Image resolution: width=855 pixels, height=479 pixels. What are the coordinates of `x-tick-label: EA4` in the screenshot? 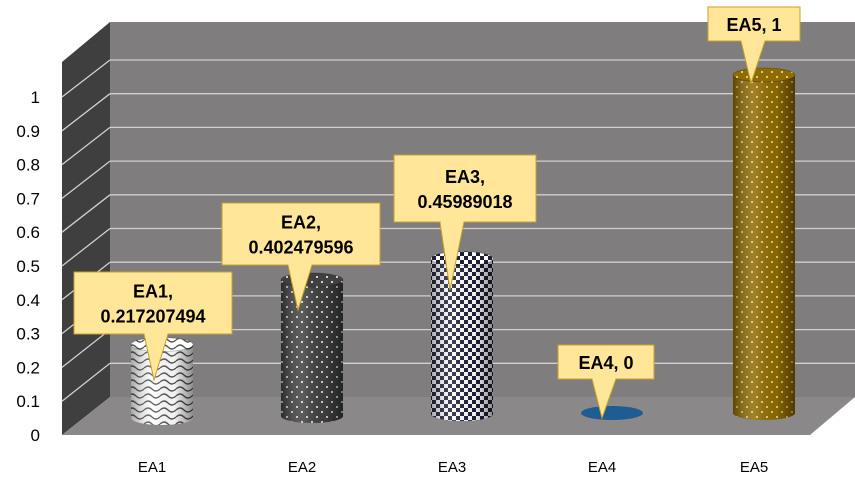 It's located at (602, 467).